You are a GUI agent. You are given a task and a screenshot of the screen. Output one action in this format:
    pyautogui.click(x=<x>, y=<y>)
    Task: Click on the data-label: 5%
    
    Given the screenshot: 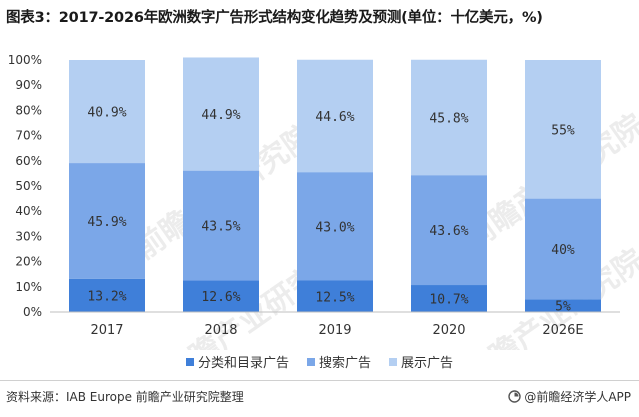 What is the action you would take?
    pyautogui.click(x=563, y=307)
    